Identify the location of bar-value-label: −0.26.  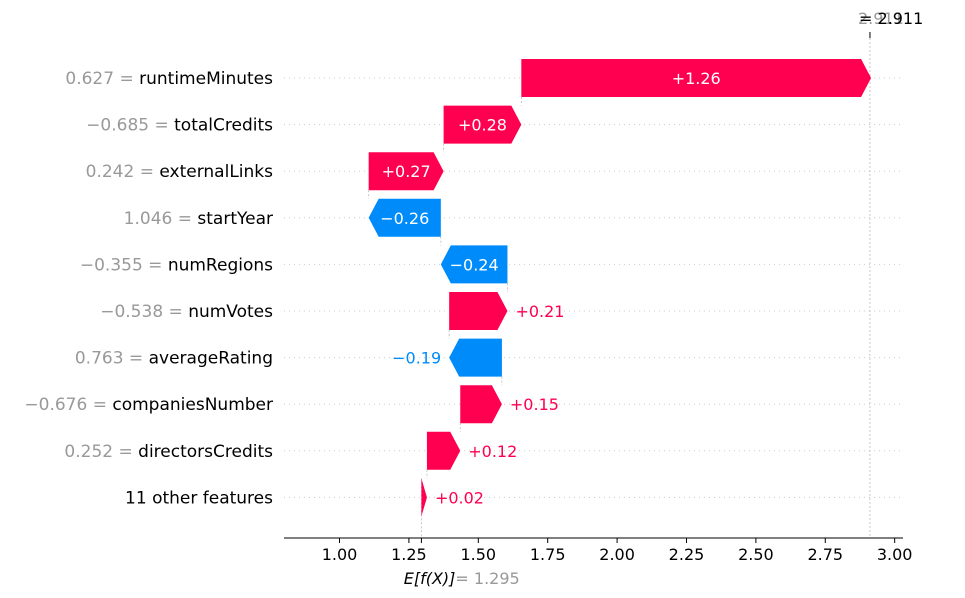
(404, 218).